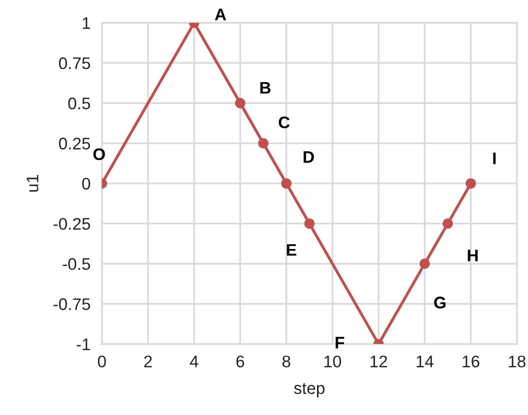 Image resolution: width=528 pixels, height=415 pixels. Describe the element at coordinates (220, 14) in the screenshot. I see `annotation: A` at that location.